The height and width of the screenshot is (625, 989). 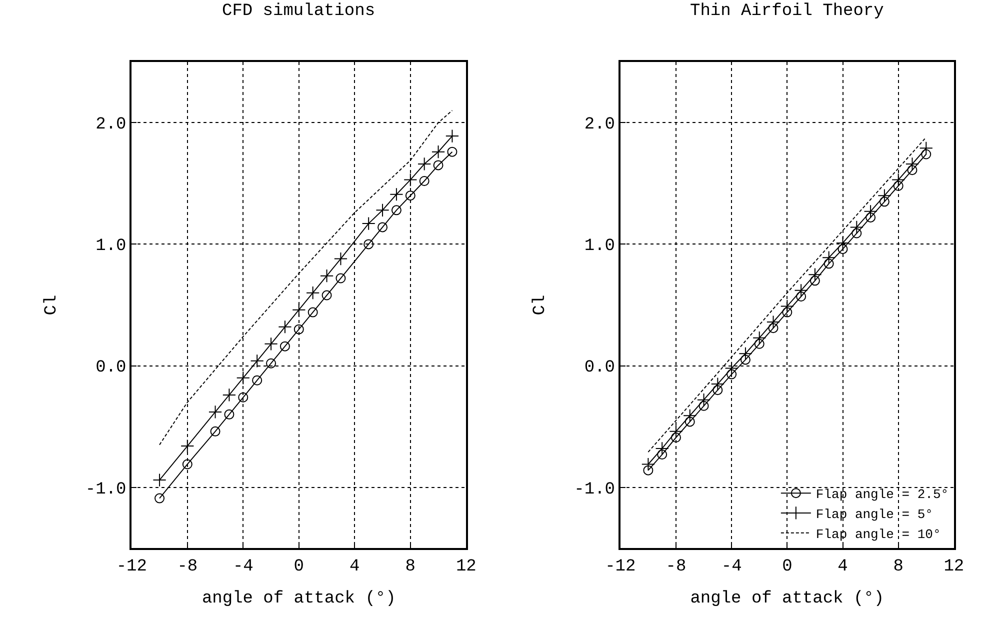 I want to click on legend-label: Flap angle = 2.5°, so click(x=882, y=494).